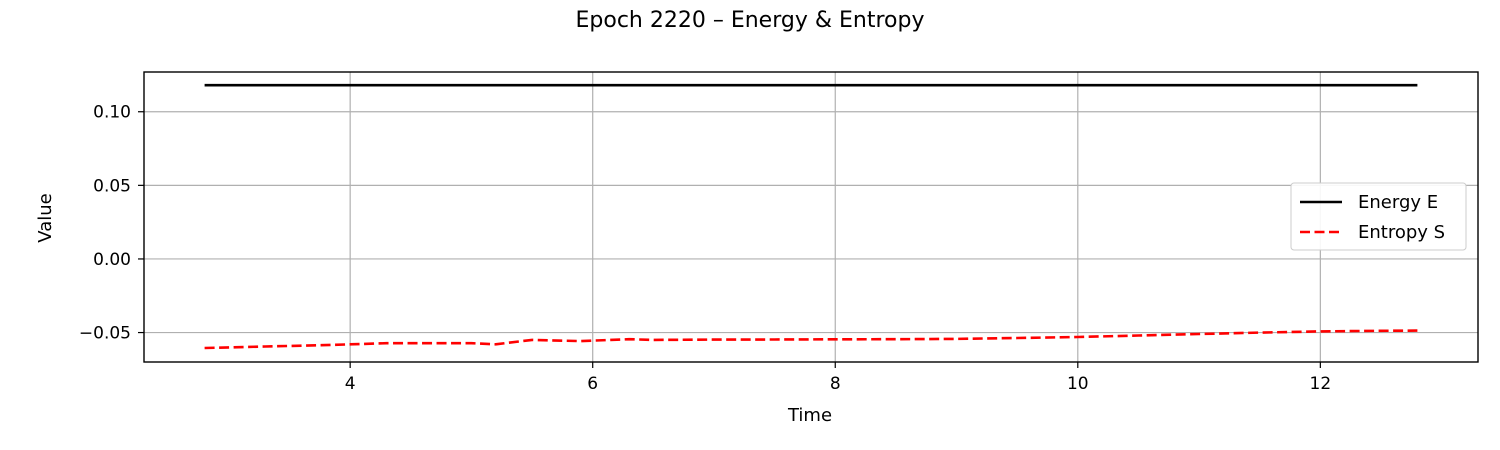  Describe the element at coordinates (750, 20) in the screenshot. I see `chart-title: Epoch 2220 – Energy & Entropy` at that location.